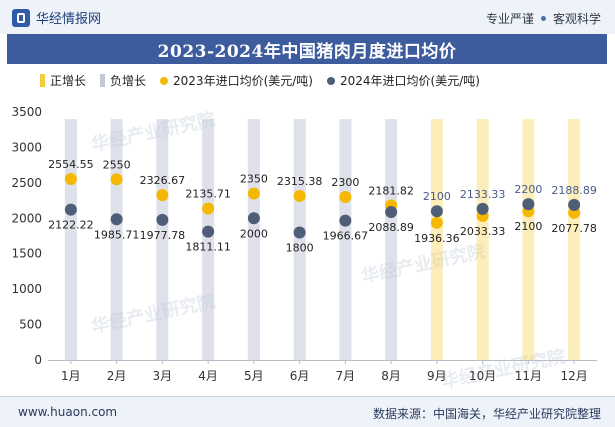  I want to click on x-tick-label: 12月, so click(573, 376).